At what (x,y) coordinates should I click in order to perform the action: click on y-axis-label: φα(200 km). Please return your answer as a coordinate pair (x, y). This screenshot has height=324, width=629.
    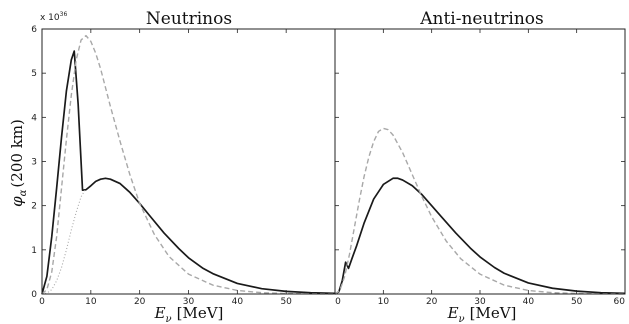
    Looking at the image, I should click on (18, 163).